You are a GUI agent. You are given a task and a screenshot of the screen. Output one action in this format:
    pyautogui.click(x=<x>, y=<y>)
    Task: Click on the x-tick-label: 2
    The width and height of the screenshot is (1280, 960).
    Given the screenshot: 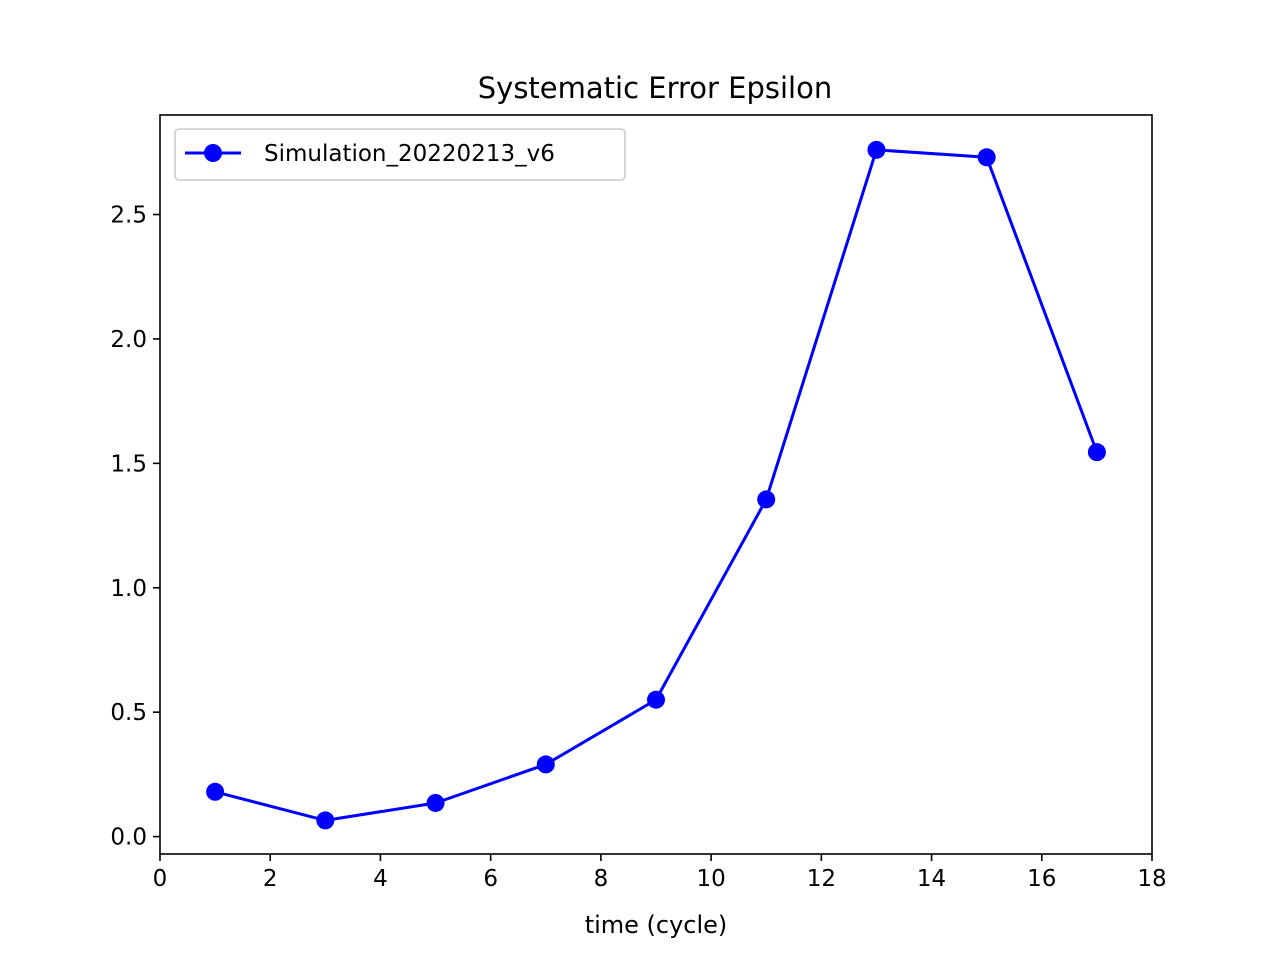 What is the action you would take?
    pyautogui.click(x=270, y=879)
    